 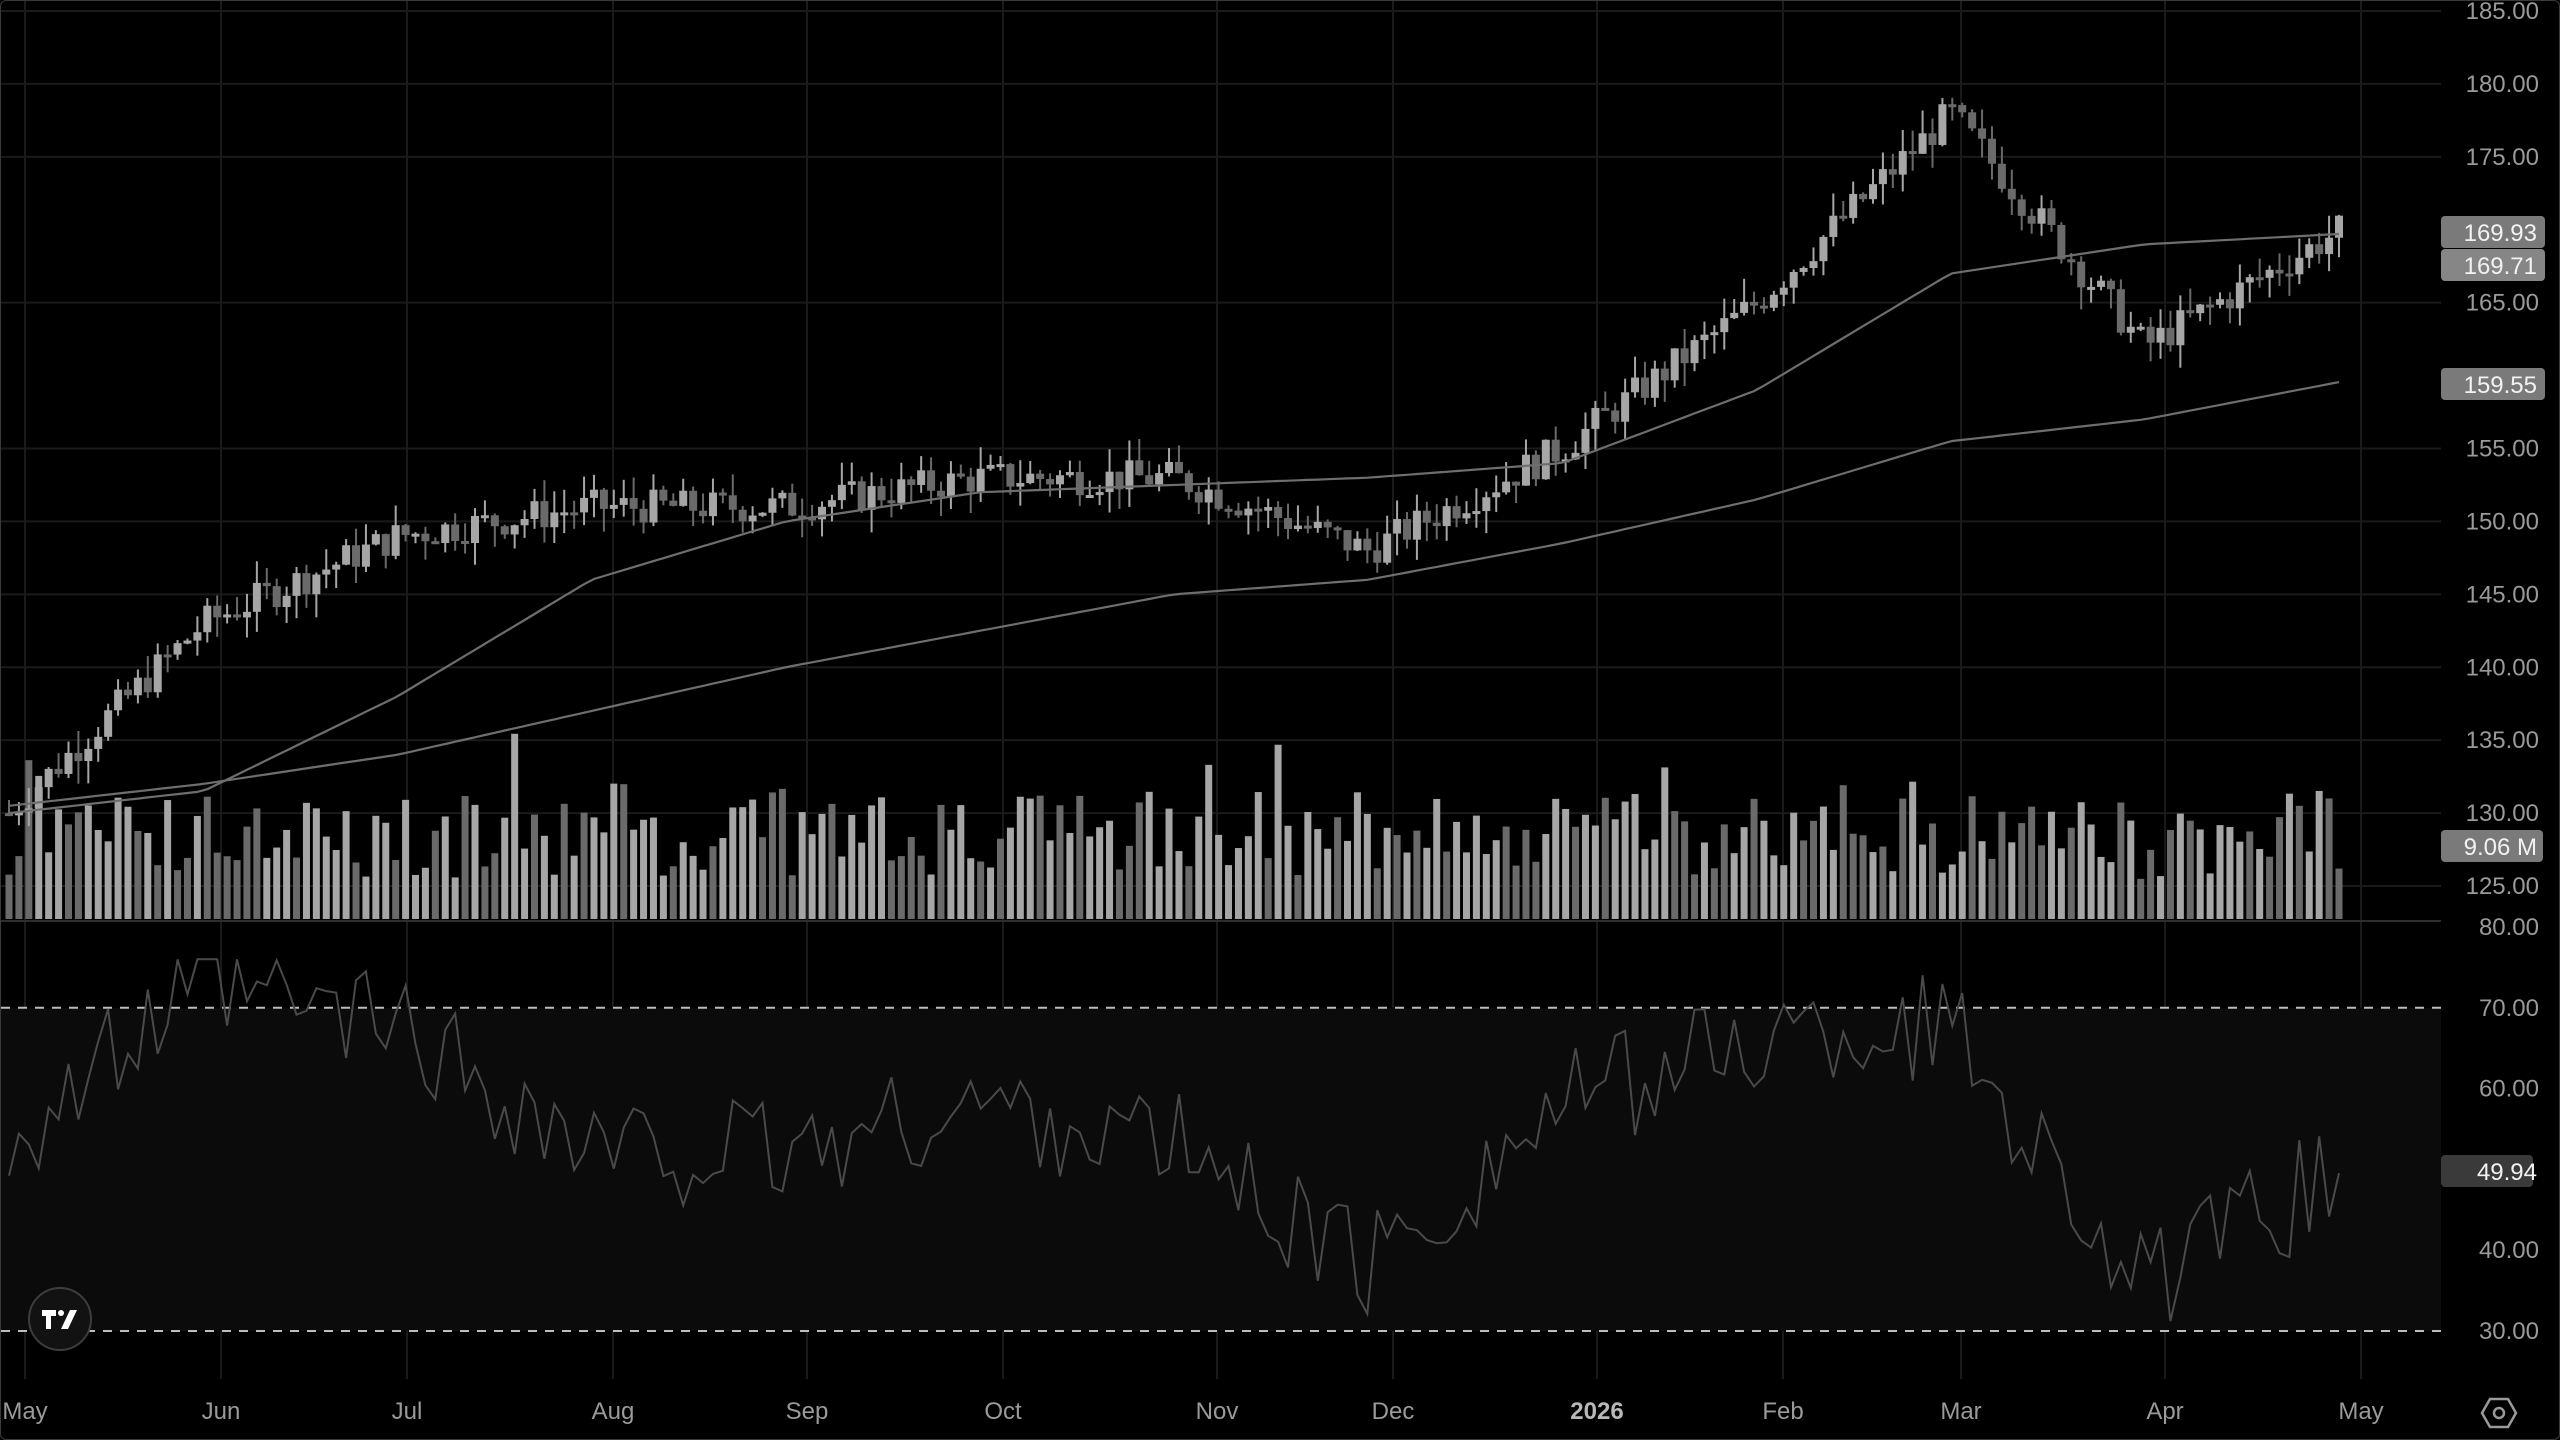 What do you see at coordinates (2502, 303) in the screenshot?
I see `price-tick-label: 165.00` at bounding box center [2502, 303].